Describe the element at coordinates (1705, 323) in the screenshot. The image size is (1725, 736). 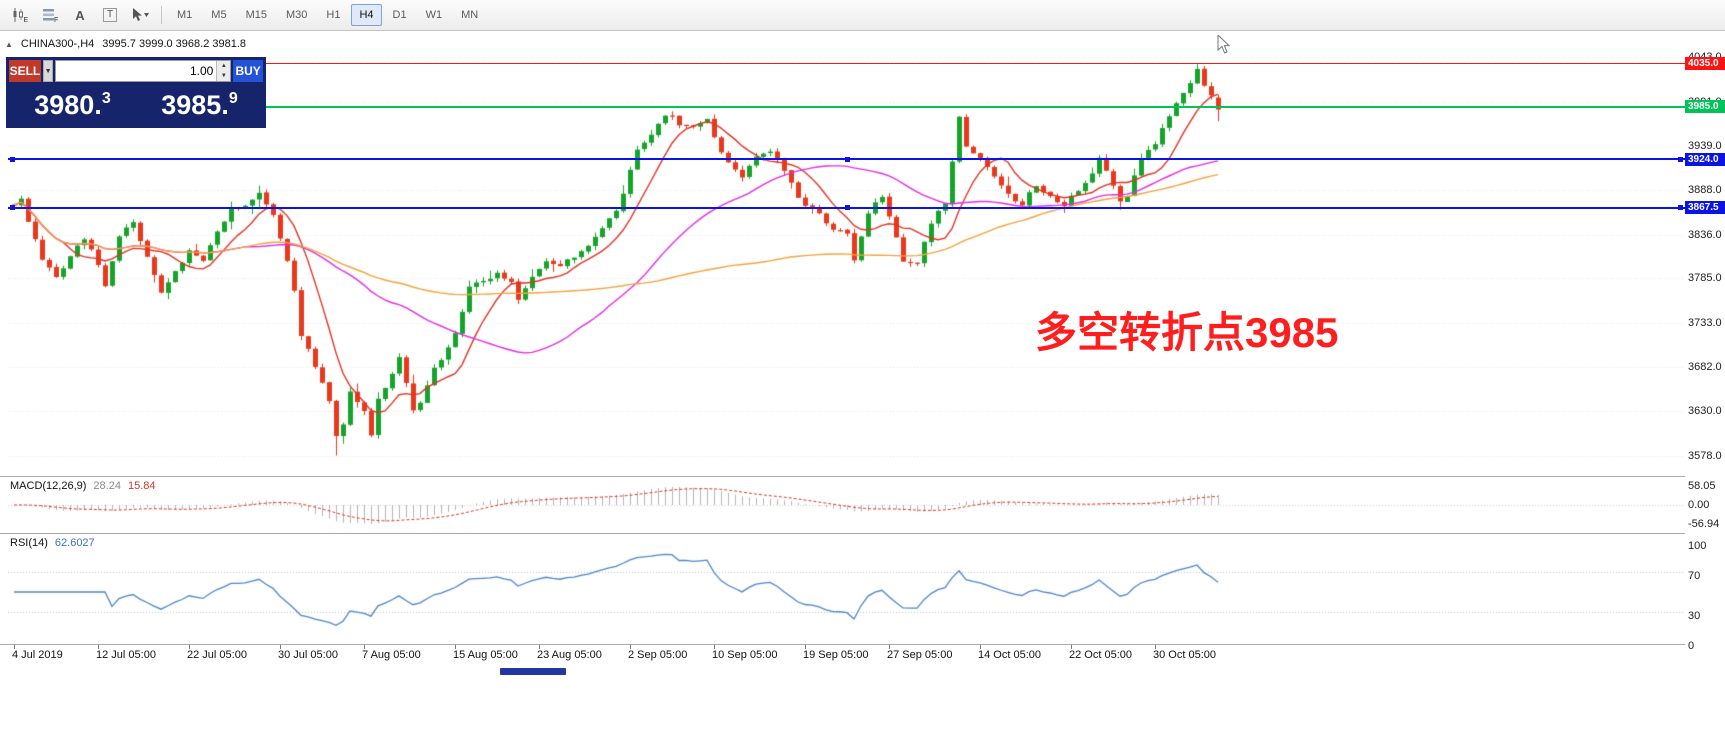
I see `price-axis-label: 3733.0` at that location.